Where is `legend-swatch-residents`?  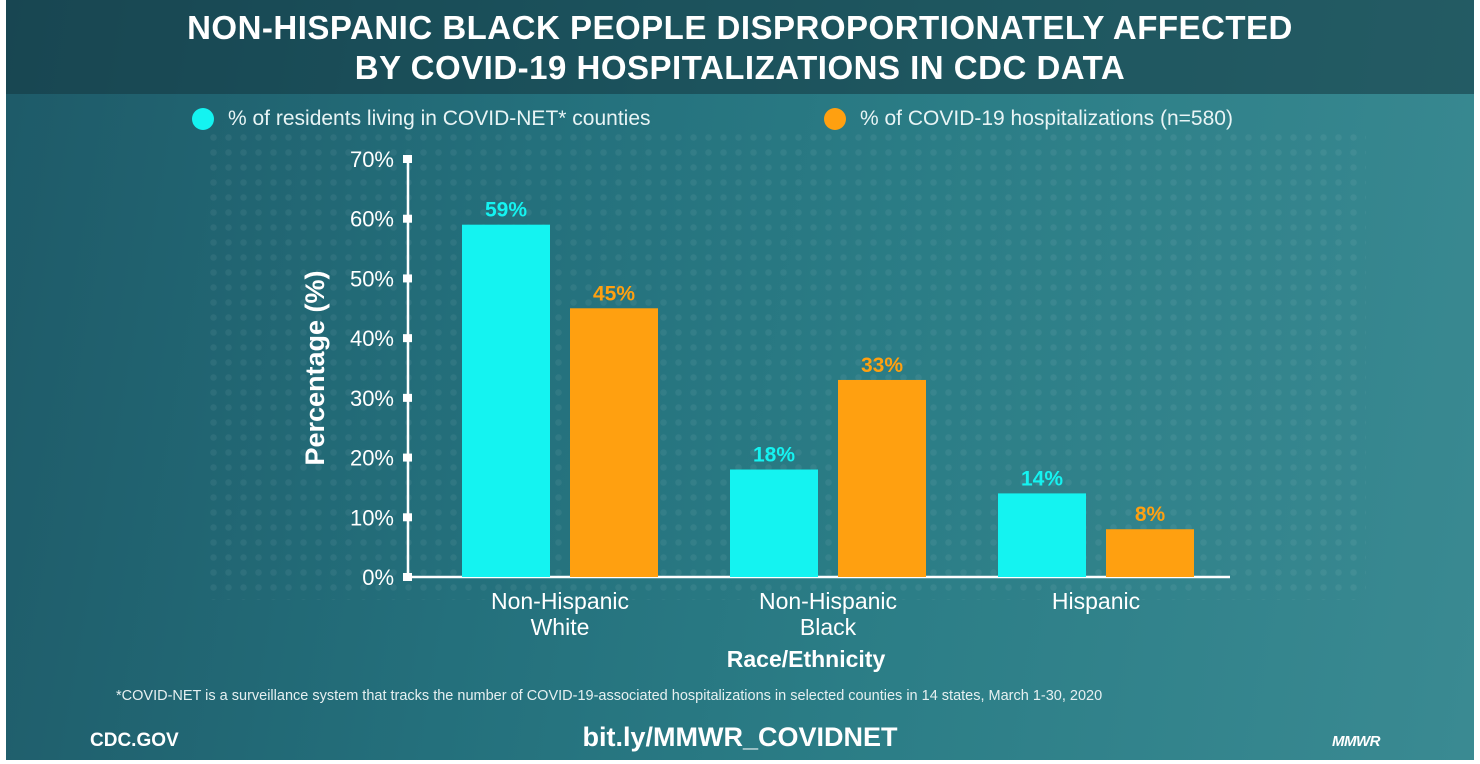 legend-swatch-residents is located at coordinates (203, 119).